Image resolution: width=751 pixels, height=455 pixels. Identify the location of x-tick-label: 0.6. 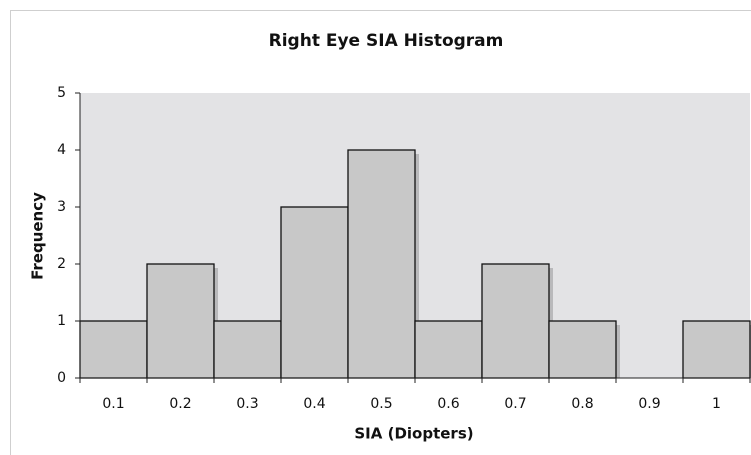
(448, 404).